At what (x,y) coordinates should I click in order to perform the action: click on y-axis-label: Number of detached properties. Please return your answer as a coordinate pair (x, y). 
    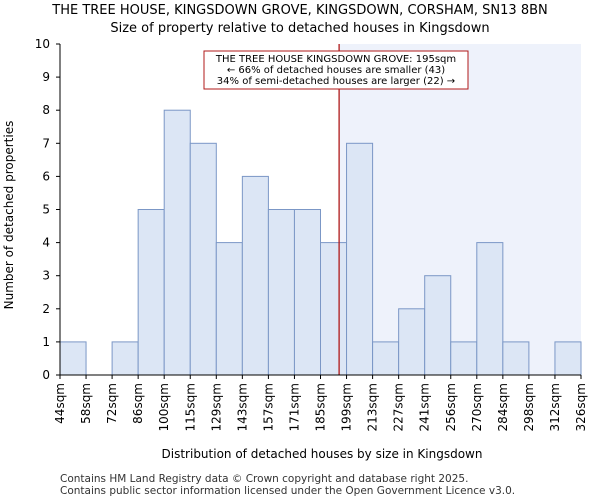
    Looking at the image, I should click on (9, 215).